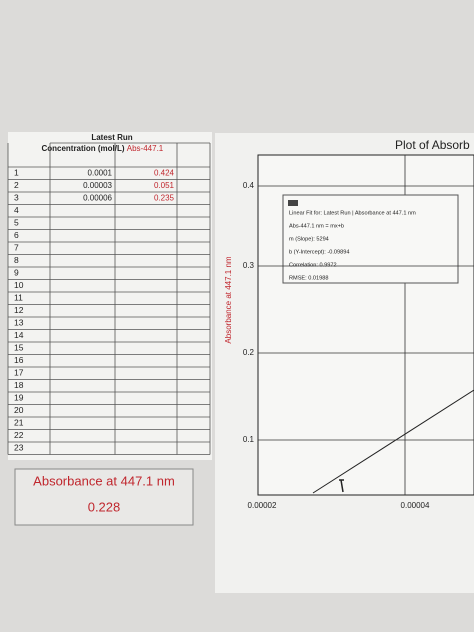  Describe the element at coordinates (249, 265) in the screenshot. I see `y-tick-label: 0.3` at that location.